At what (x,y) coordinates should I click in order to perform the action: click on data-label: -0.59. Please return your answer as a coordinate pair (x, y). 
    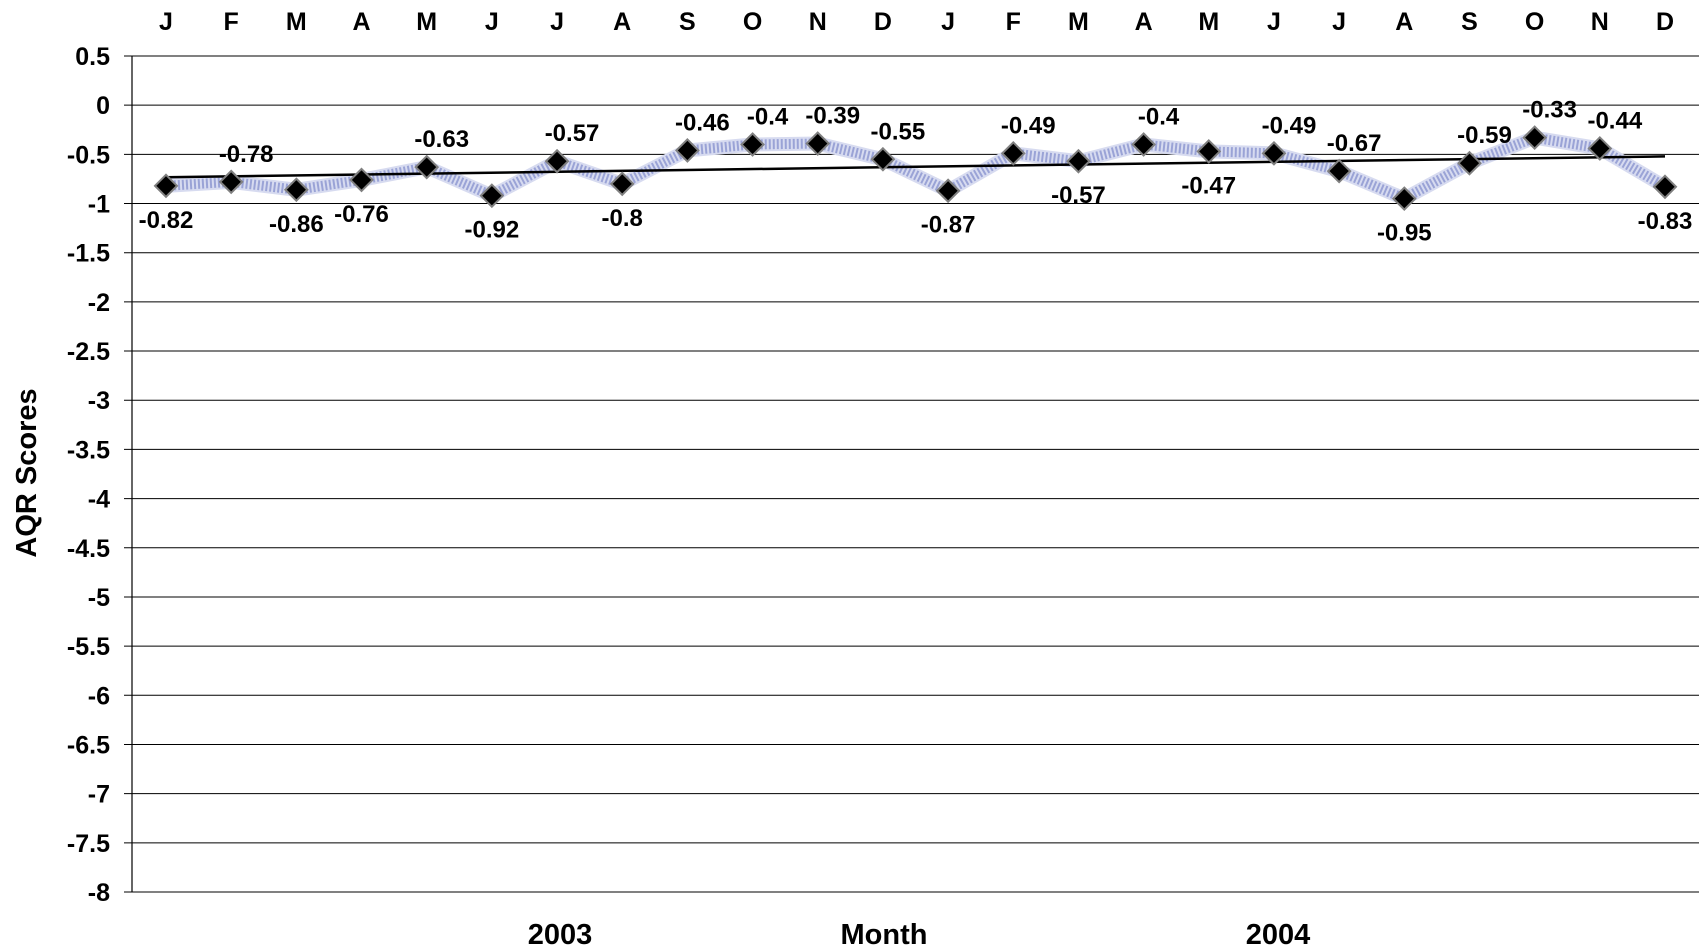
    Looking at the image, I should click on (1484, 135).